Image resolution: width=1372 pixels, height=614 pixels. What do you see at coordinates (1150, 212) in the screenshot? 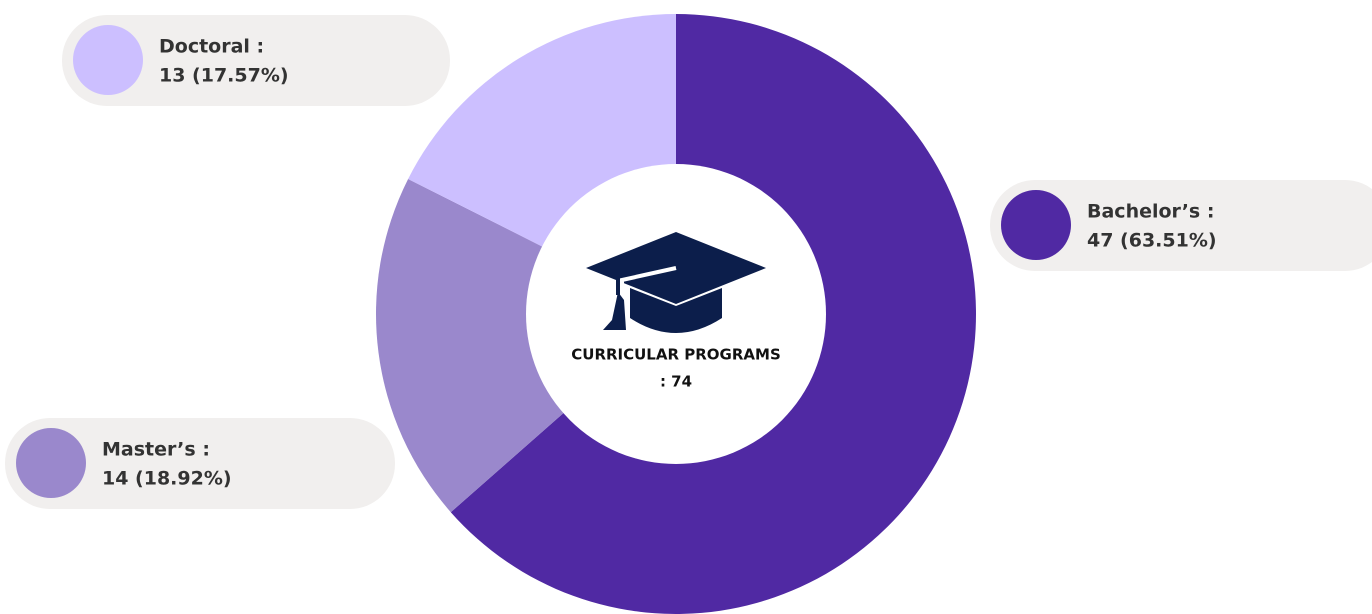
I see `legend-label: Bachelor’s :` at bounding box center [1150, 212].